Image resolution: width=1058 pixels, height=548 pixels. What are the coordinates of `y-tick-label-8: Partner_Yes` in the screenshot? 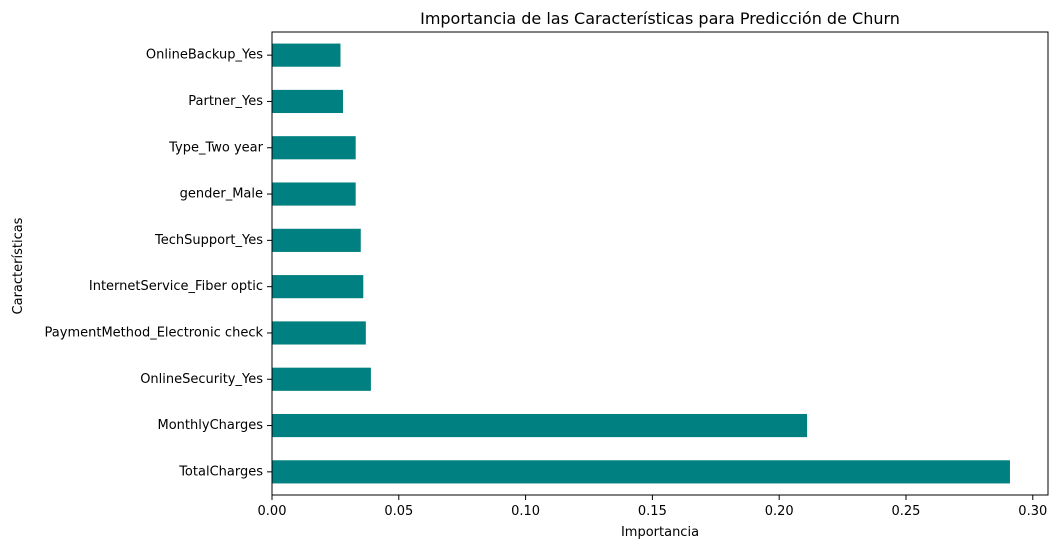 It's located at (225, 101).